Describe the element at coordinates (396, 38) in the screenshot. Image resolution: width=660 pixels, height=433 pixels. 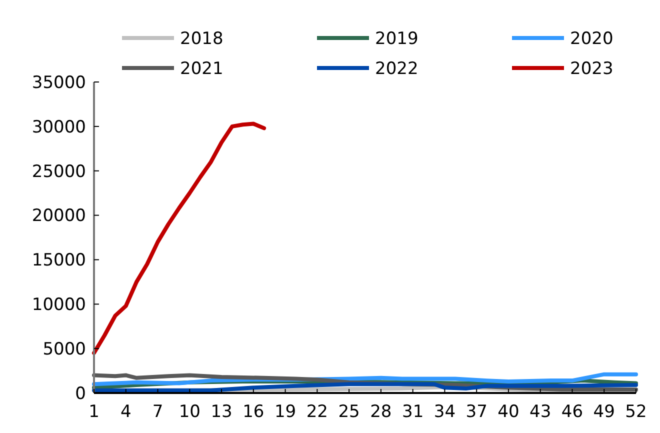
I see `legend-label: 2019` at that location.